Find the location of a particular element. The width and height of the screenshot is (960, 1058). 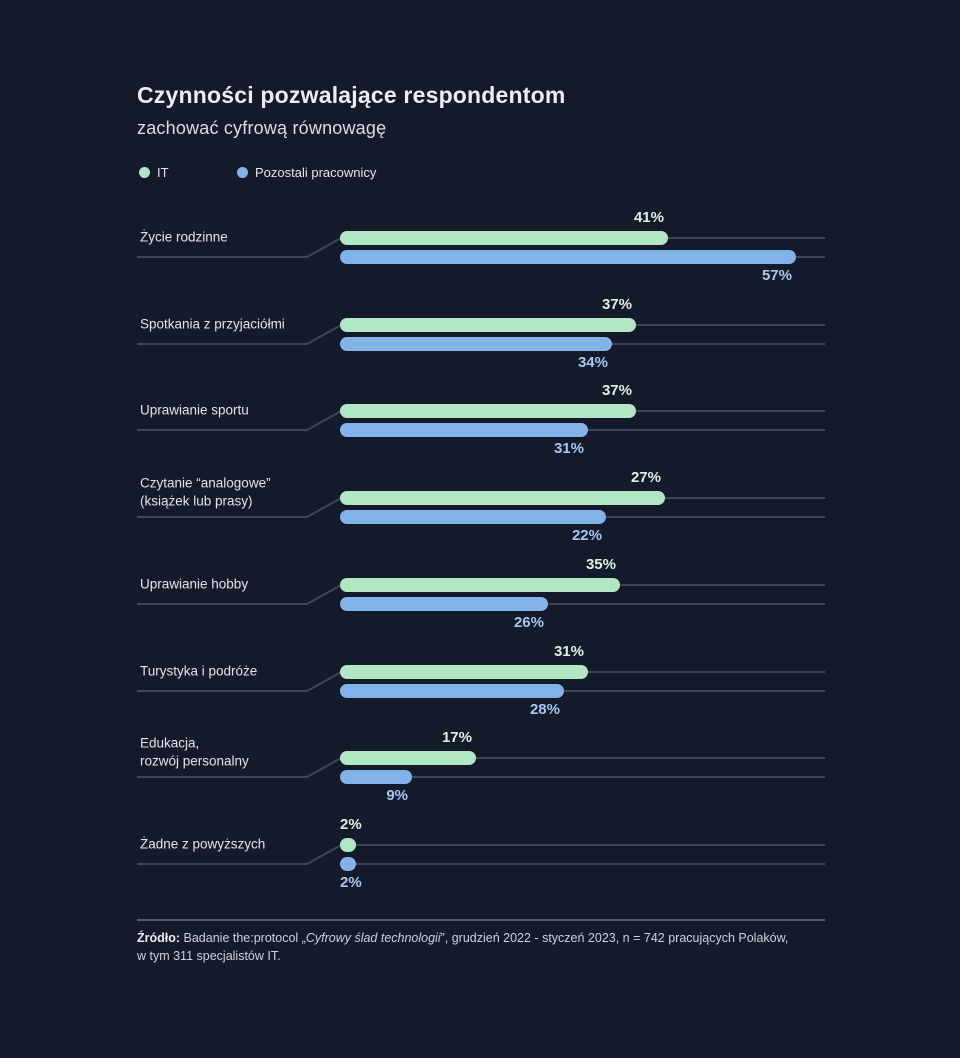

legend-item-rest: Pozostali pracownicy is located at coordinates (306, 172).